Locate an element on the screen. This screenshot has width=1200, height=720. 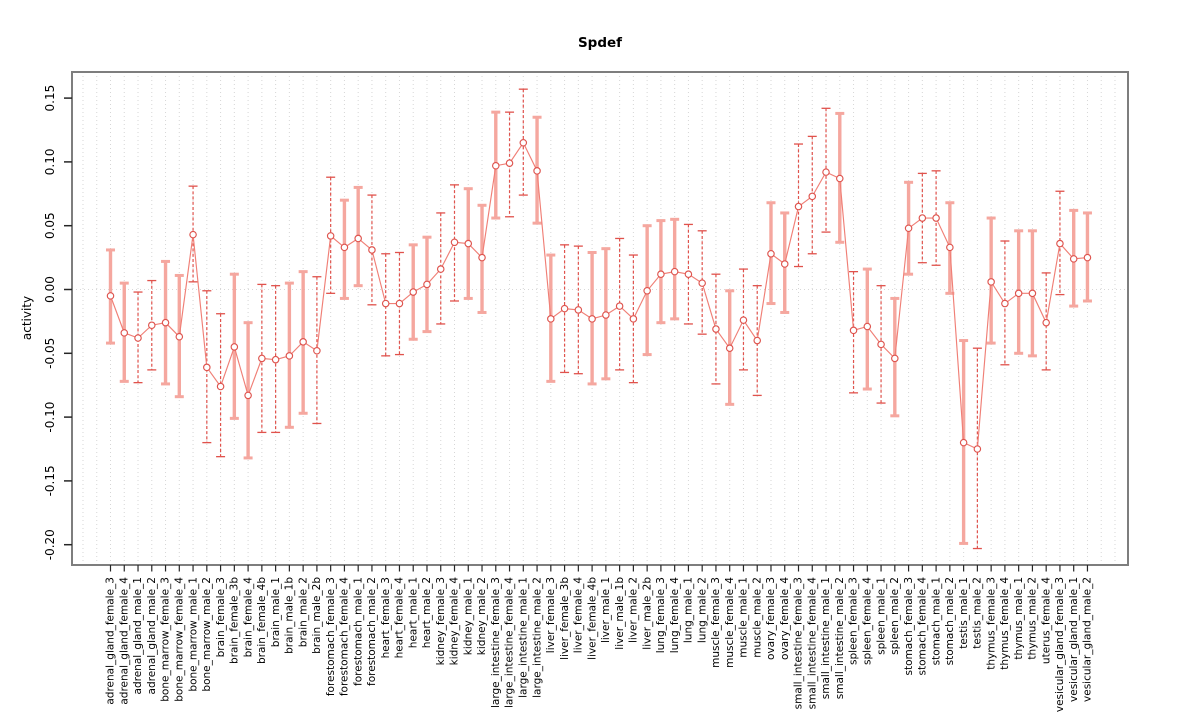
x-tick-label: testis_male_2 is located at coordinates (978, 613).